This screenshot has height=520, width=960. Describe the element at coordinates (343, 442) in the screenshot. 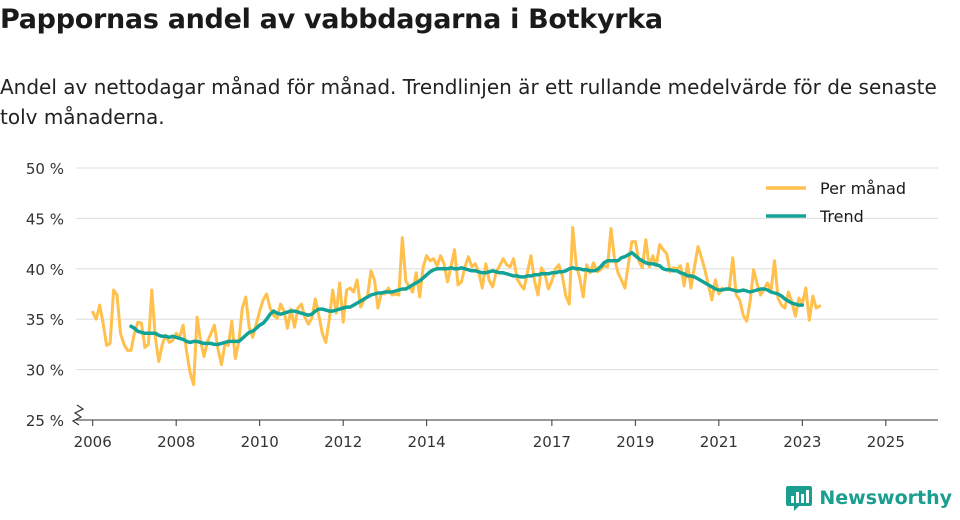

I see `x-tick-label: 2012` at that location.